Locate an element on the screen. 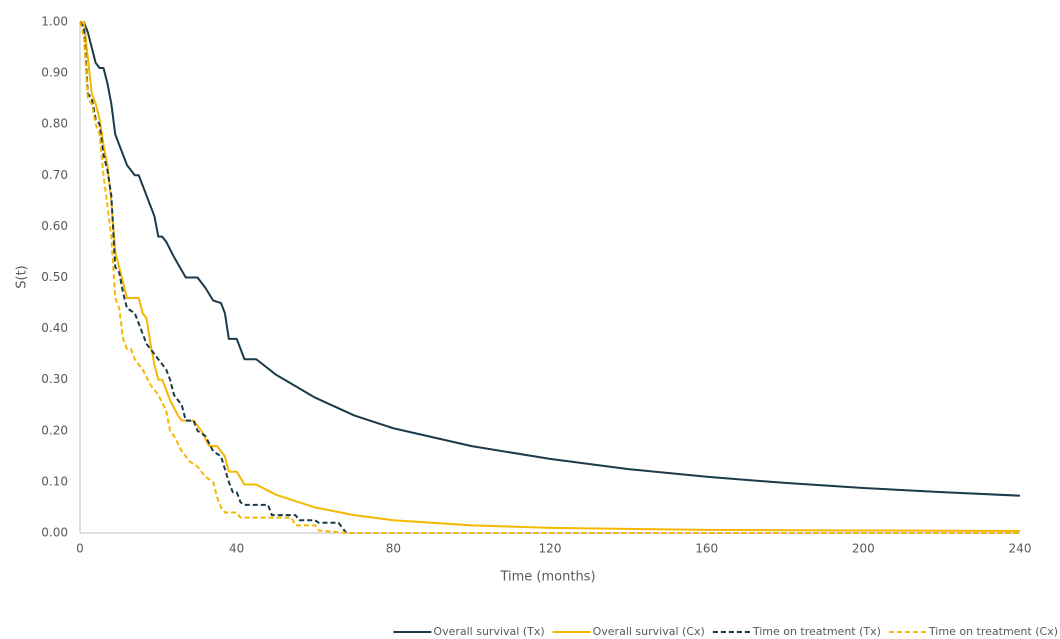 This screenshot has height=639, width=1060. y-tick-label: 0.50 is located at coordinates (54, 277).